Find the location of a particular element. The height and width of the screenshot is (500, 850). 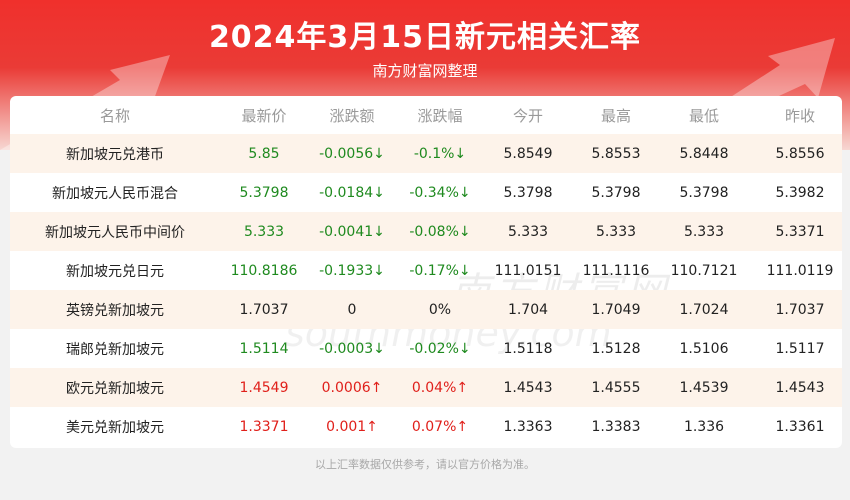

cell-change-pct: -0.08%↓ is located at coordinates (440, 231).